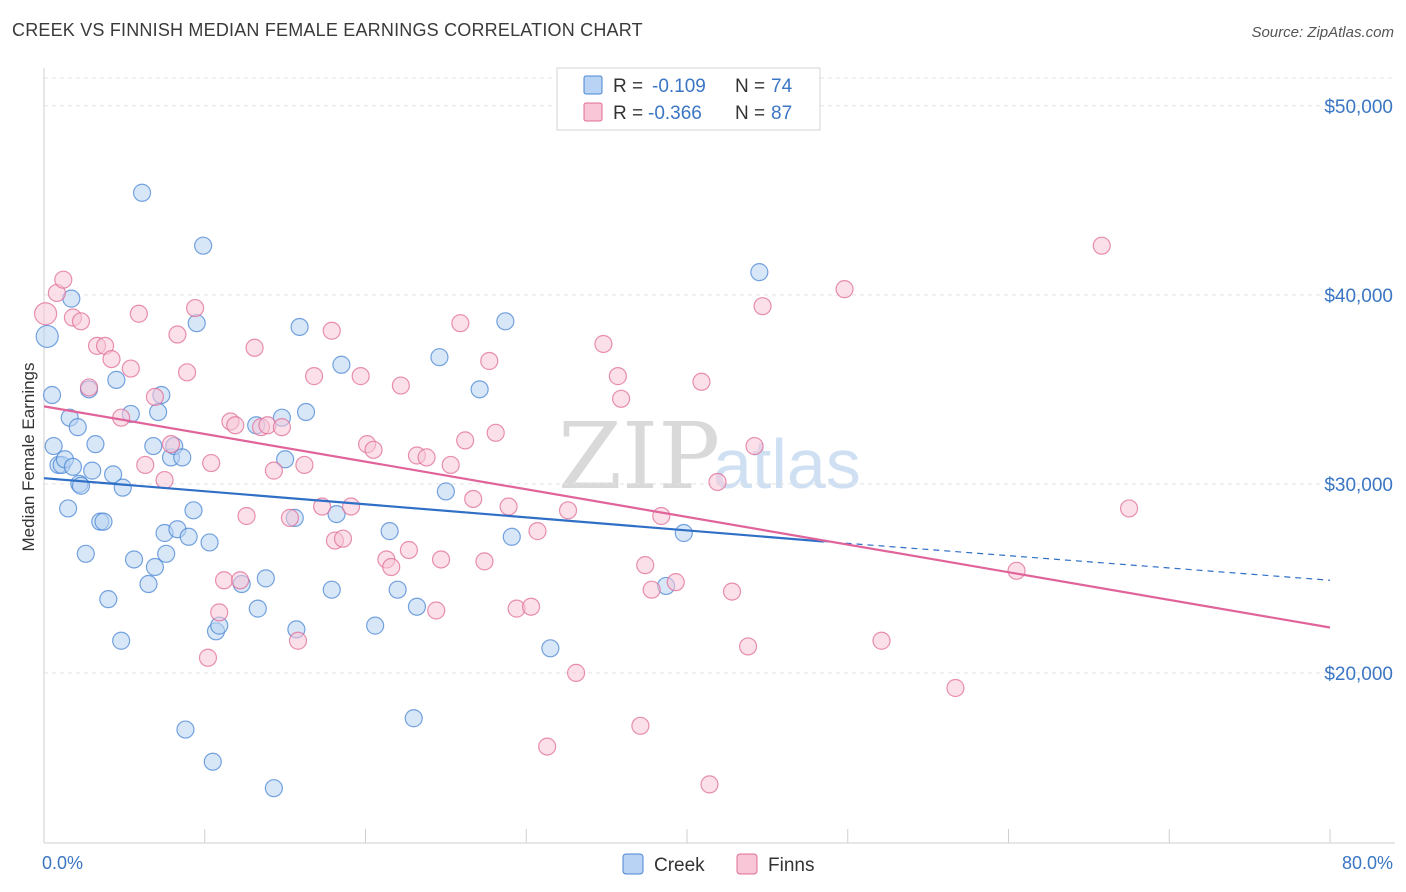 The image size is (1406, 892). What do you see at coordinates (1358, 674) in the screenshot?
I see `y-tick-label-20000: $20,000` at bounding box center [1358, 674].